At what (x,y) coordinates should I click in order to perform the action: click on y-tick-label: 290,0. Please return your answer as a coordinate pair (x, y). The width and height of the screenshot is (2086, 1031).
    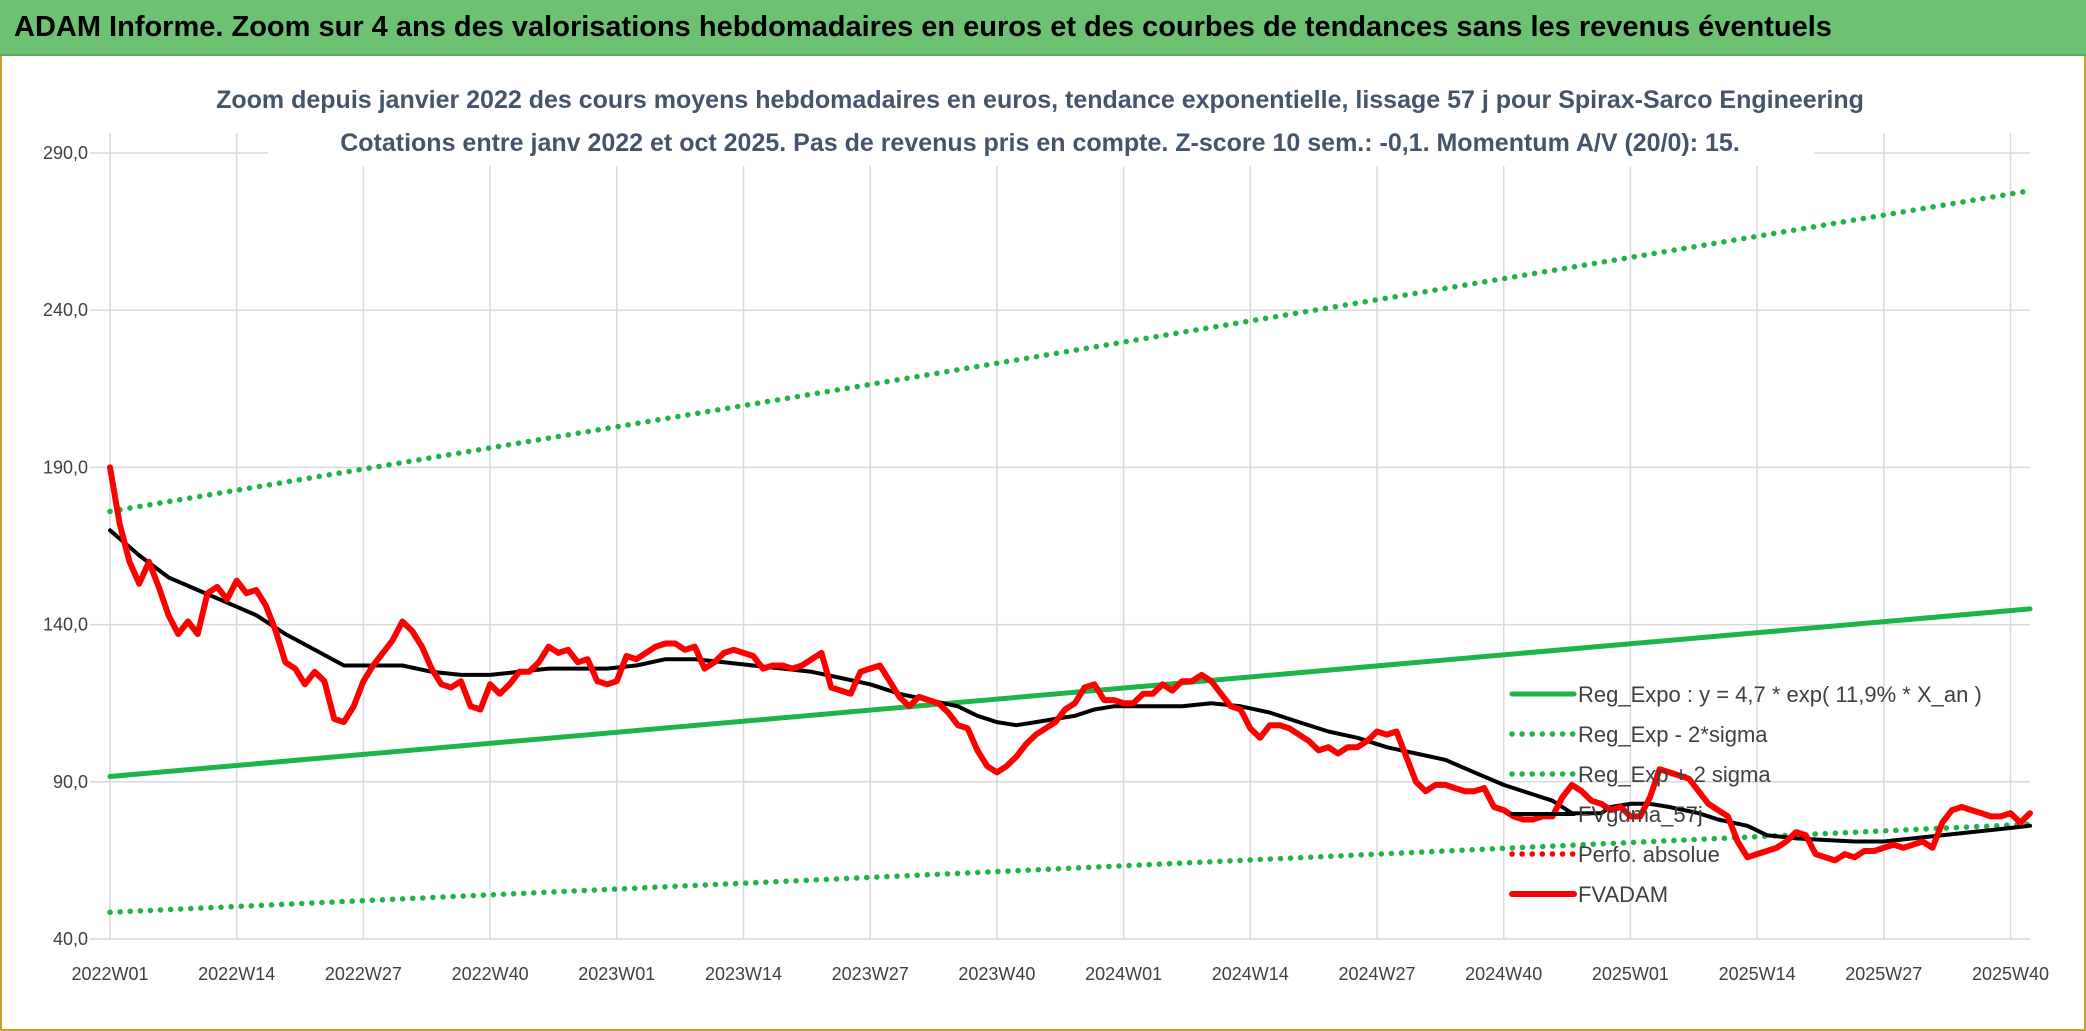
    Looking at the image, I should click on (65, 153).